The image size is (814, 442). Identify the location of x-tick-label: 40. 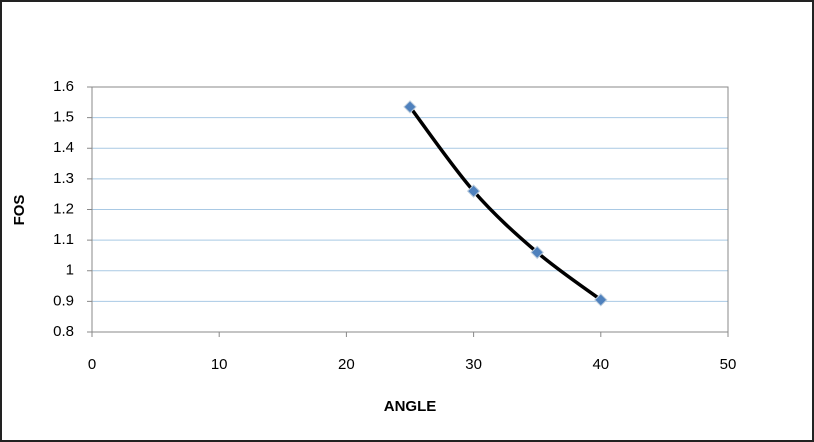
(600, 364).